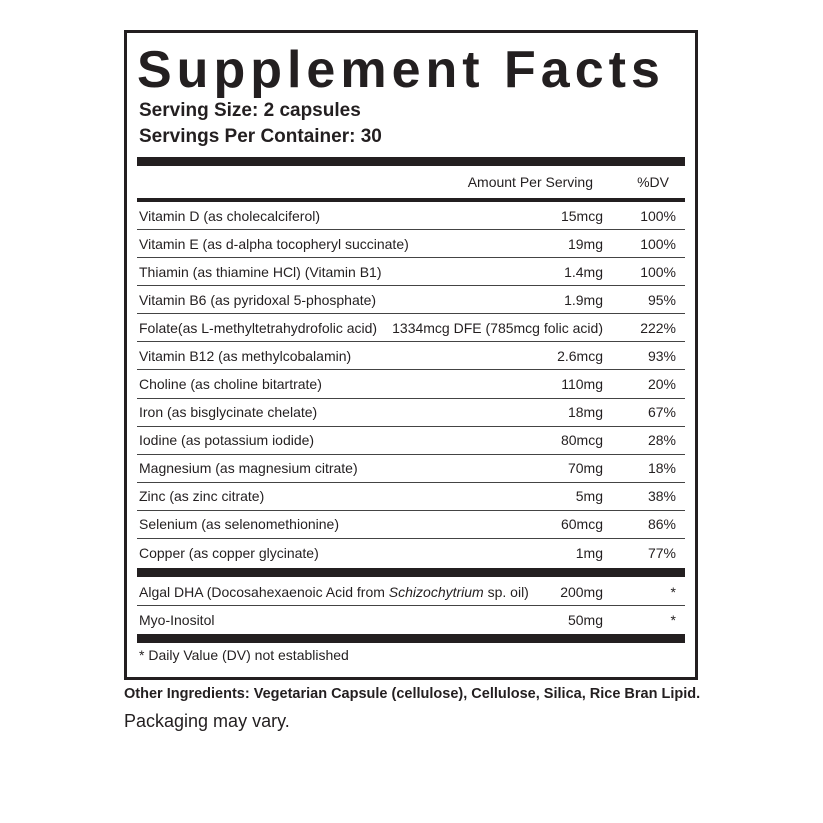 The height and width of the screenshot is (823, 823). I want to click on nutrient-name: Vitamin B12 (as methylcobalamin), so click(245, 355).